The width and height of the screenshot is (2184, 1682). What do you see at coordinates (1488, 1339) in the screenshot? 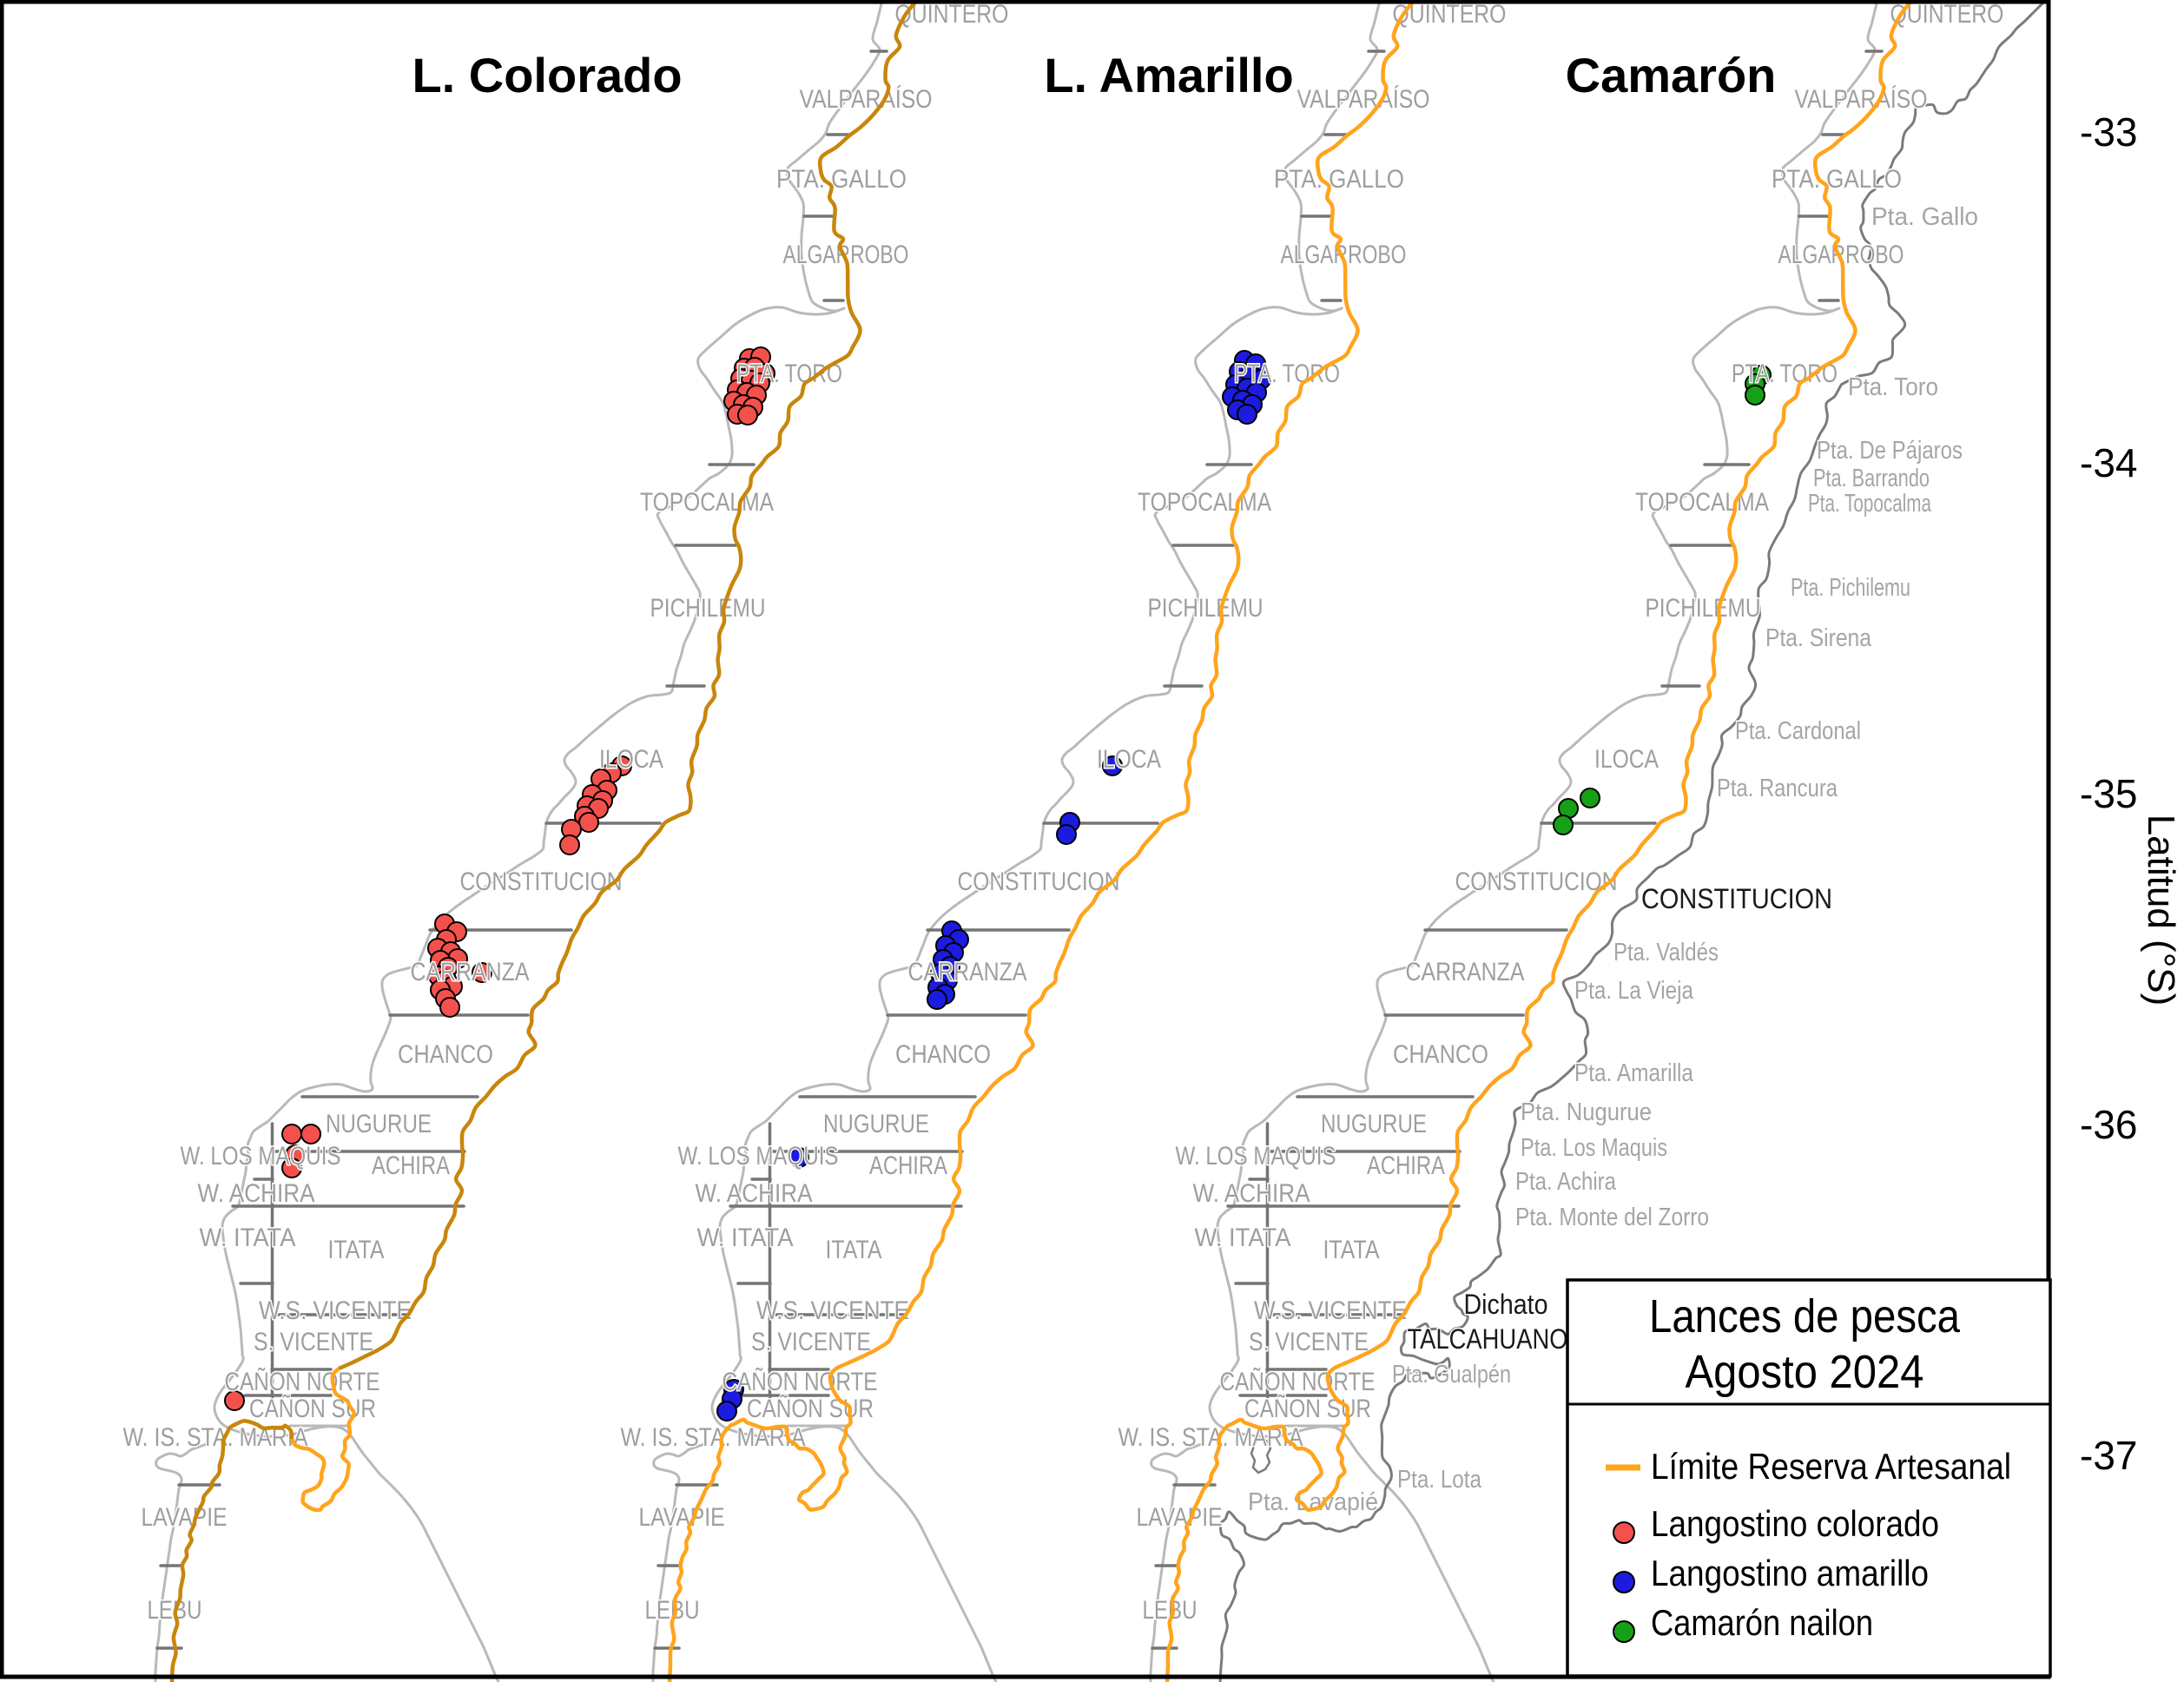
I see `svg-text: TALCAHUANO` at bounding box center [1488, 1339].